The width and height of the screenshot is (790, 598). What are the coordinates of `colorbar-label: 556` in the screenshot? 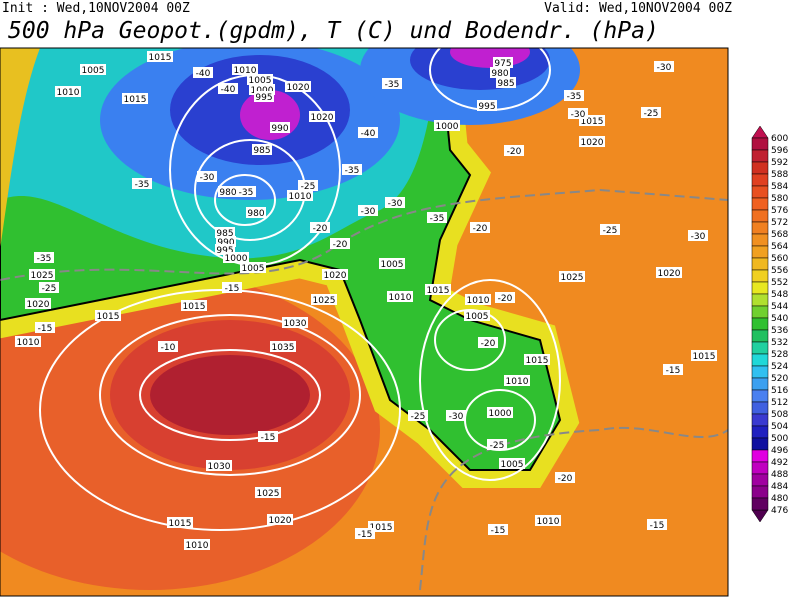 It's located at (779, 271).